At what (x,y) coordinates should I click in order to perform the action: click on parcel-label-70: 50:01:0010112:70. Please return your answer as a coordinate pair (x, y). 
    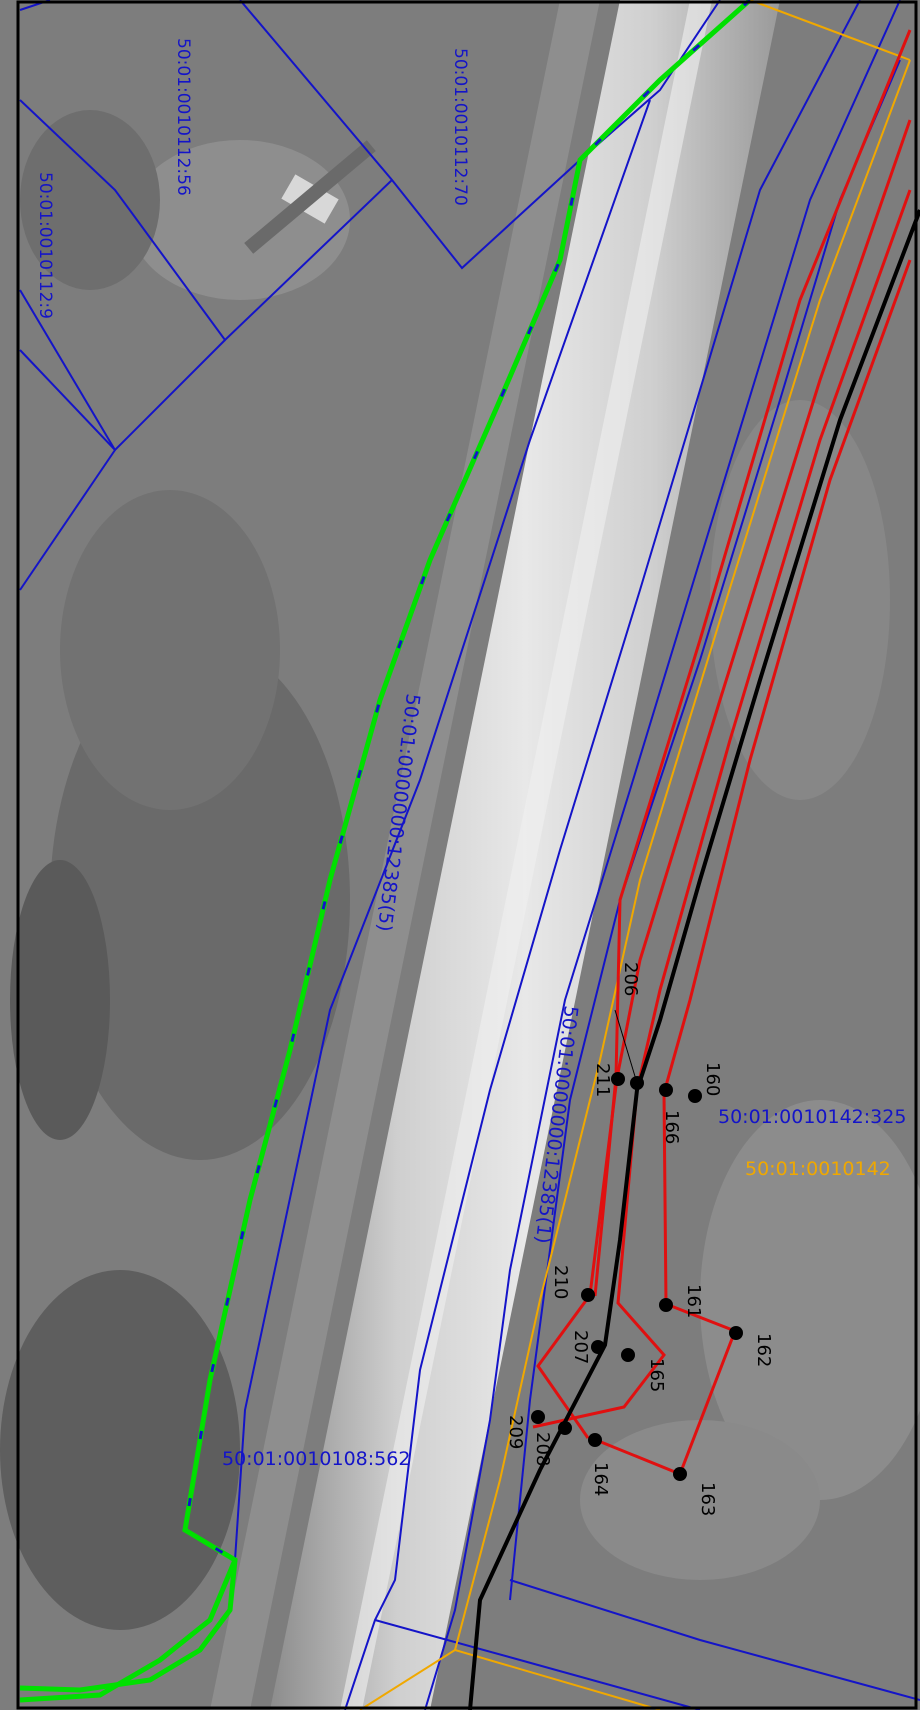
    Looking at the image, I should click on (460, 127).